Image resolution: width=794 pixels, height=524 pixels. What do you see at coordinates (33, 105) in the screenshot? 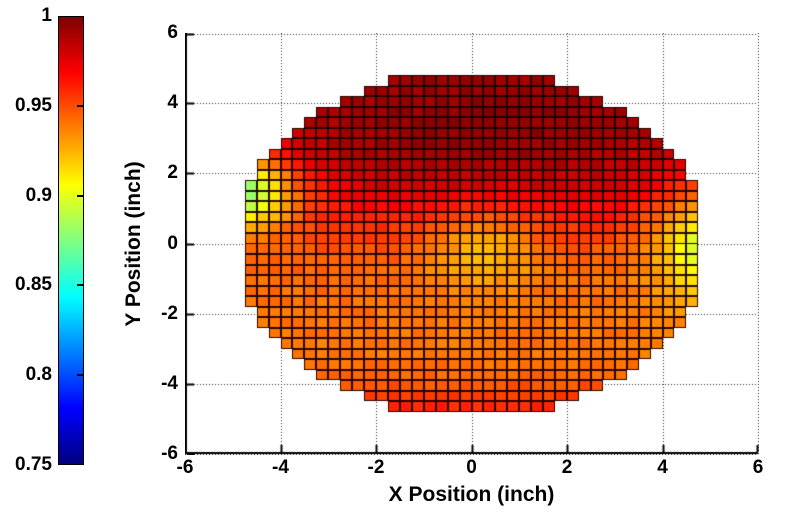
I see `colorbar-tick-label: 0.95` at bounding box center [33, 105].